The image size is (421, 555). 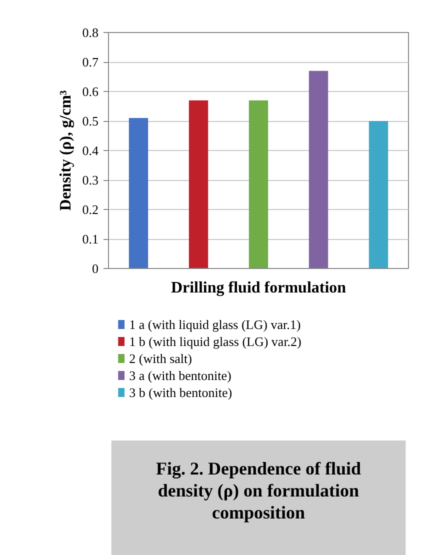 I want to click on y-tick-label: 0.7, so click(x=90, y=62).